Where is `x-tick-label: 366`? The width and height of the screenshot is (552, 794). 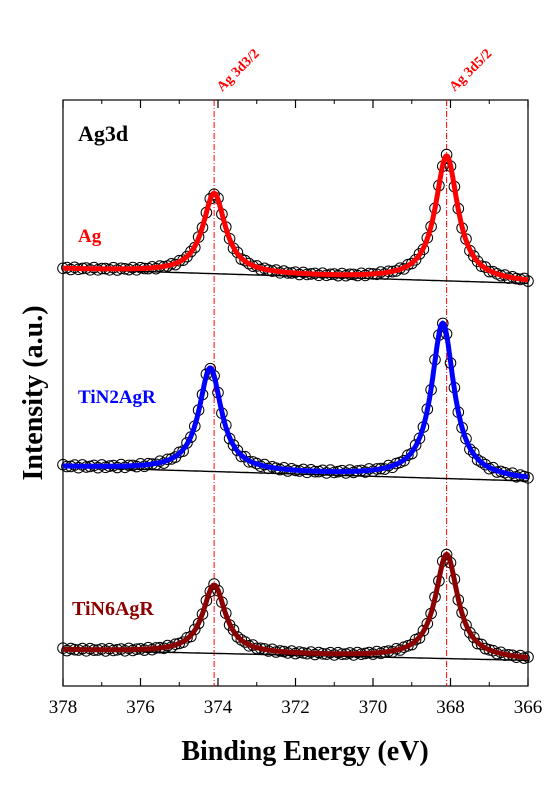 x-tick-label: 366 is located at coordinates (528, 707).